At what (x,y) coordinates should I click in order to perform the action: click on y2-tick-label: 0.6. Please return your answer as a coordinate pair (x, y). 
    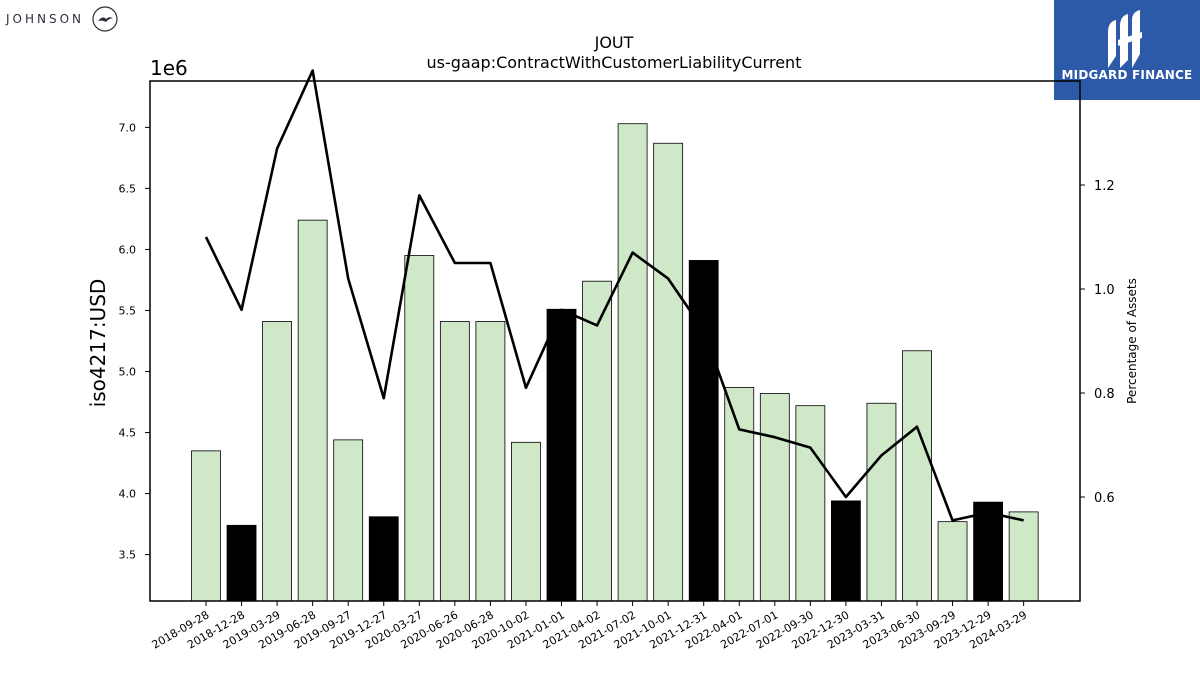
    Looking at the image, I should click on (1104, 498).